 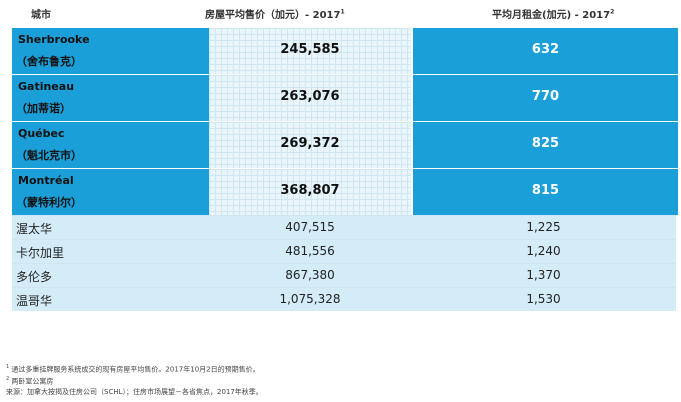 I want to click on price-cell: 245,585, so click(x=310, y=51).